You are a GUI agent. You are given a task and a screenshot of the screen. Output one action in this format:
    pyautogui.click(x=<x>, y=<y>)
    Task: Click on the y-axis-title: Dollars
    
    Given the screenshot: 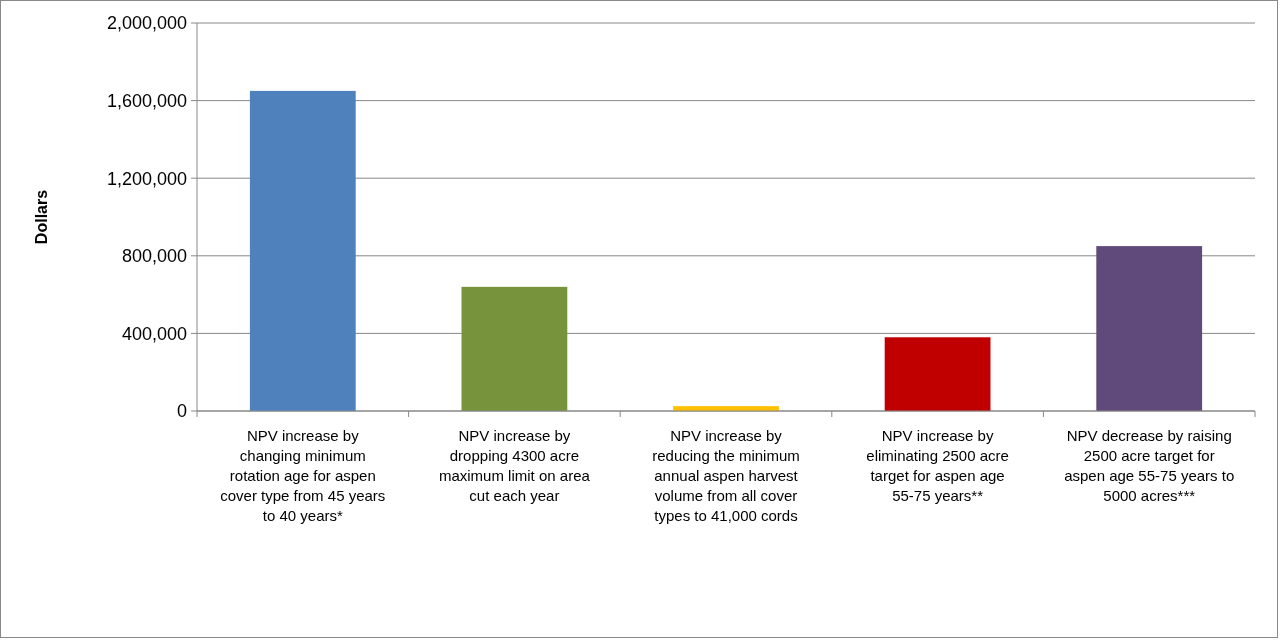 What is the action you would take?
    pyautogui.click(x=41, y=217)
    